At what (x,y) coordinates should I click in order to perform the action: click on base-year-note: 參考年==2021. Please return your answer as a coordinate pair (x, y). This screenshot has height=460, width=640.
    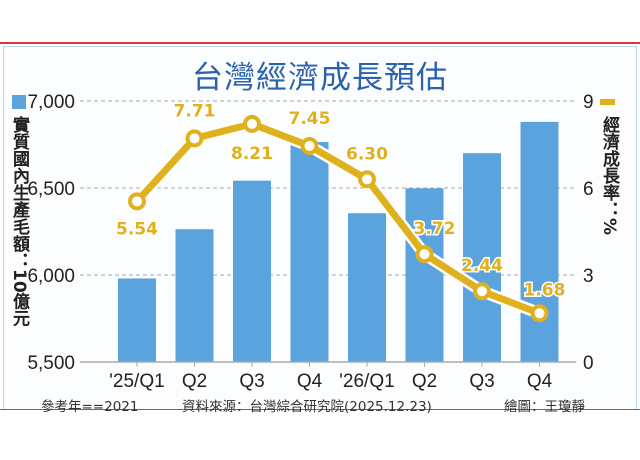
    Looking at the image, I should click on (90, 407).